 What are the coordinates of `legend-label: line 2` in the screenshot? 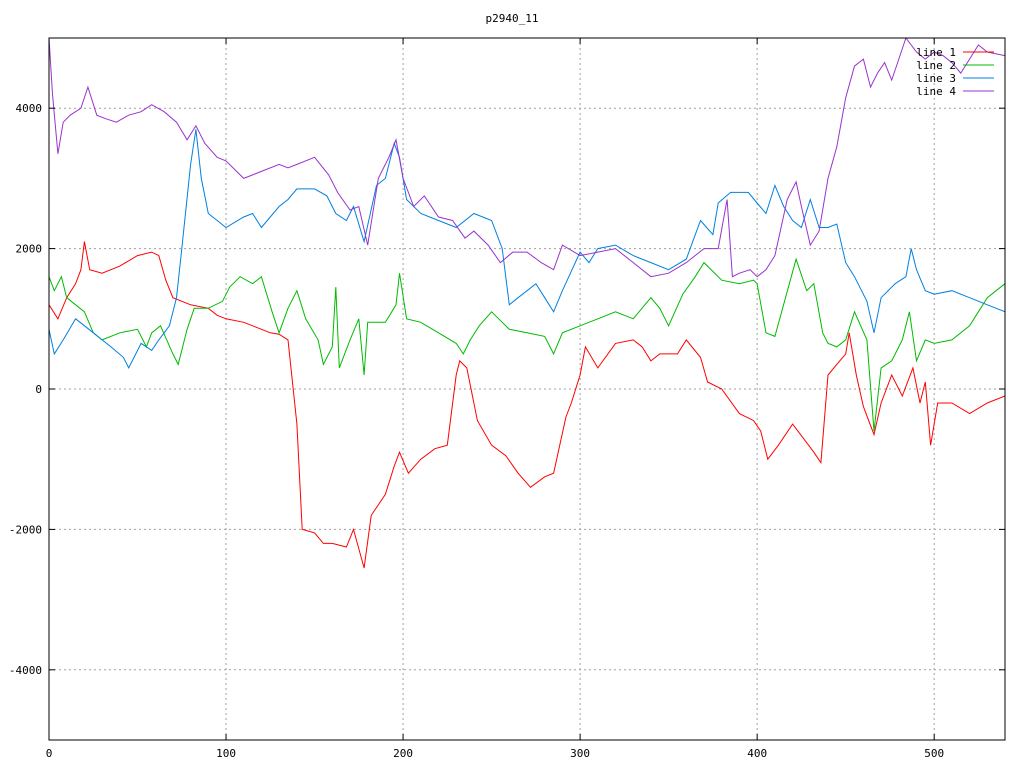 It's located at (936, 65).